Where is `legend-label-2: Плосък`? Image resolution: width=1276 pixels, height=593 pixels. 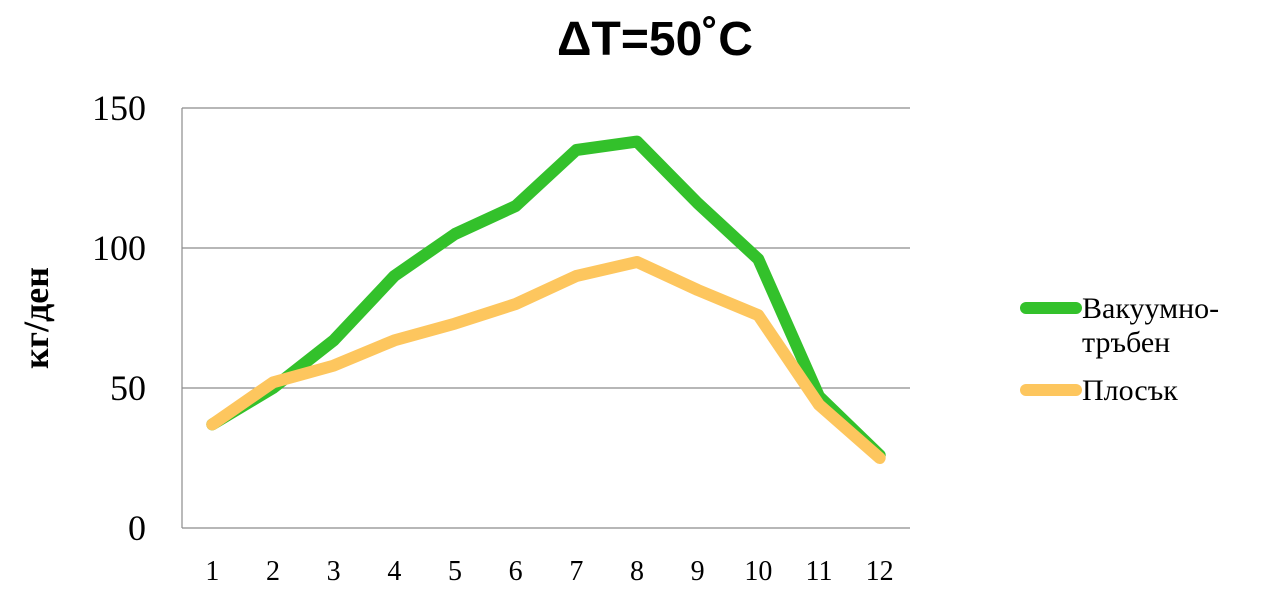 legend-label-2: Плосък is located at coordinates (1130, 390).